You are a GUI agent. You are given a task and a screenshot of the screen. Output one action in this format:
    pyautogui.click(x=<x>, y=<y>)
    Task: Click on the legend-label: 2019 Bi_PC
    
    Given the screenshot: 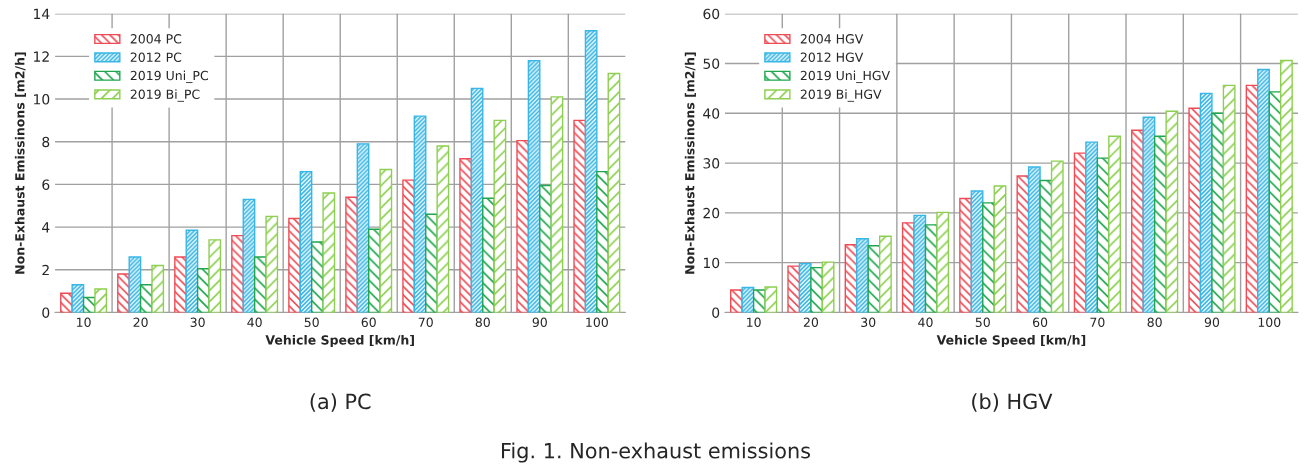 What is the action you would take?
    pyautogui.click(x=165, y=95)
    